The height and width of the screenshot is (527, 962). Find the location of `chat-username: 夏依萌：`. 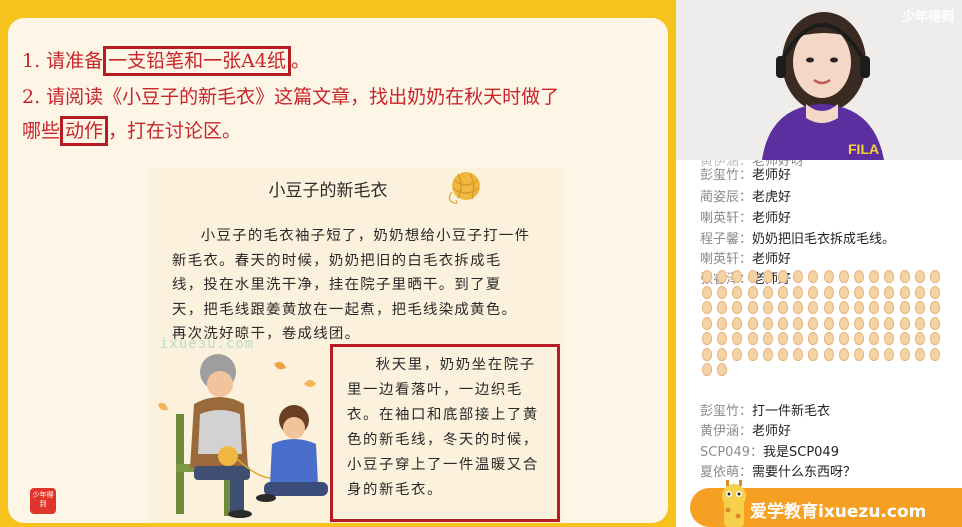

chat-username: 夏依萌： is located at coordinates (726, 472).